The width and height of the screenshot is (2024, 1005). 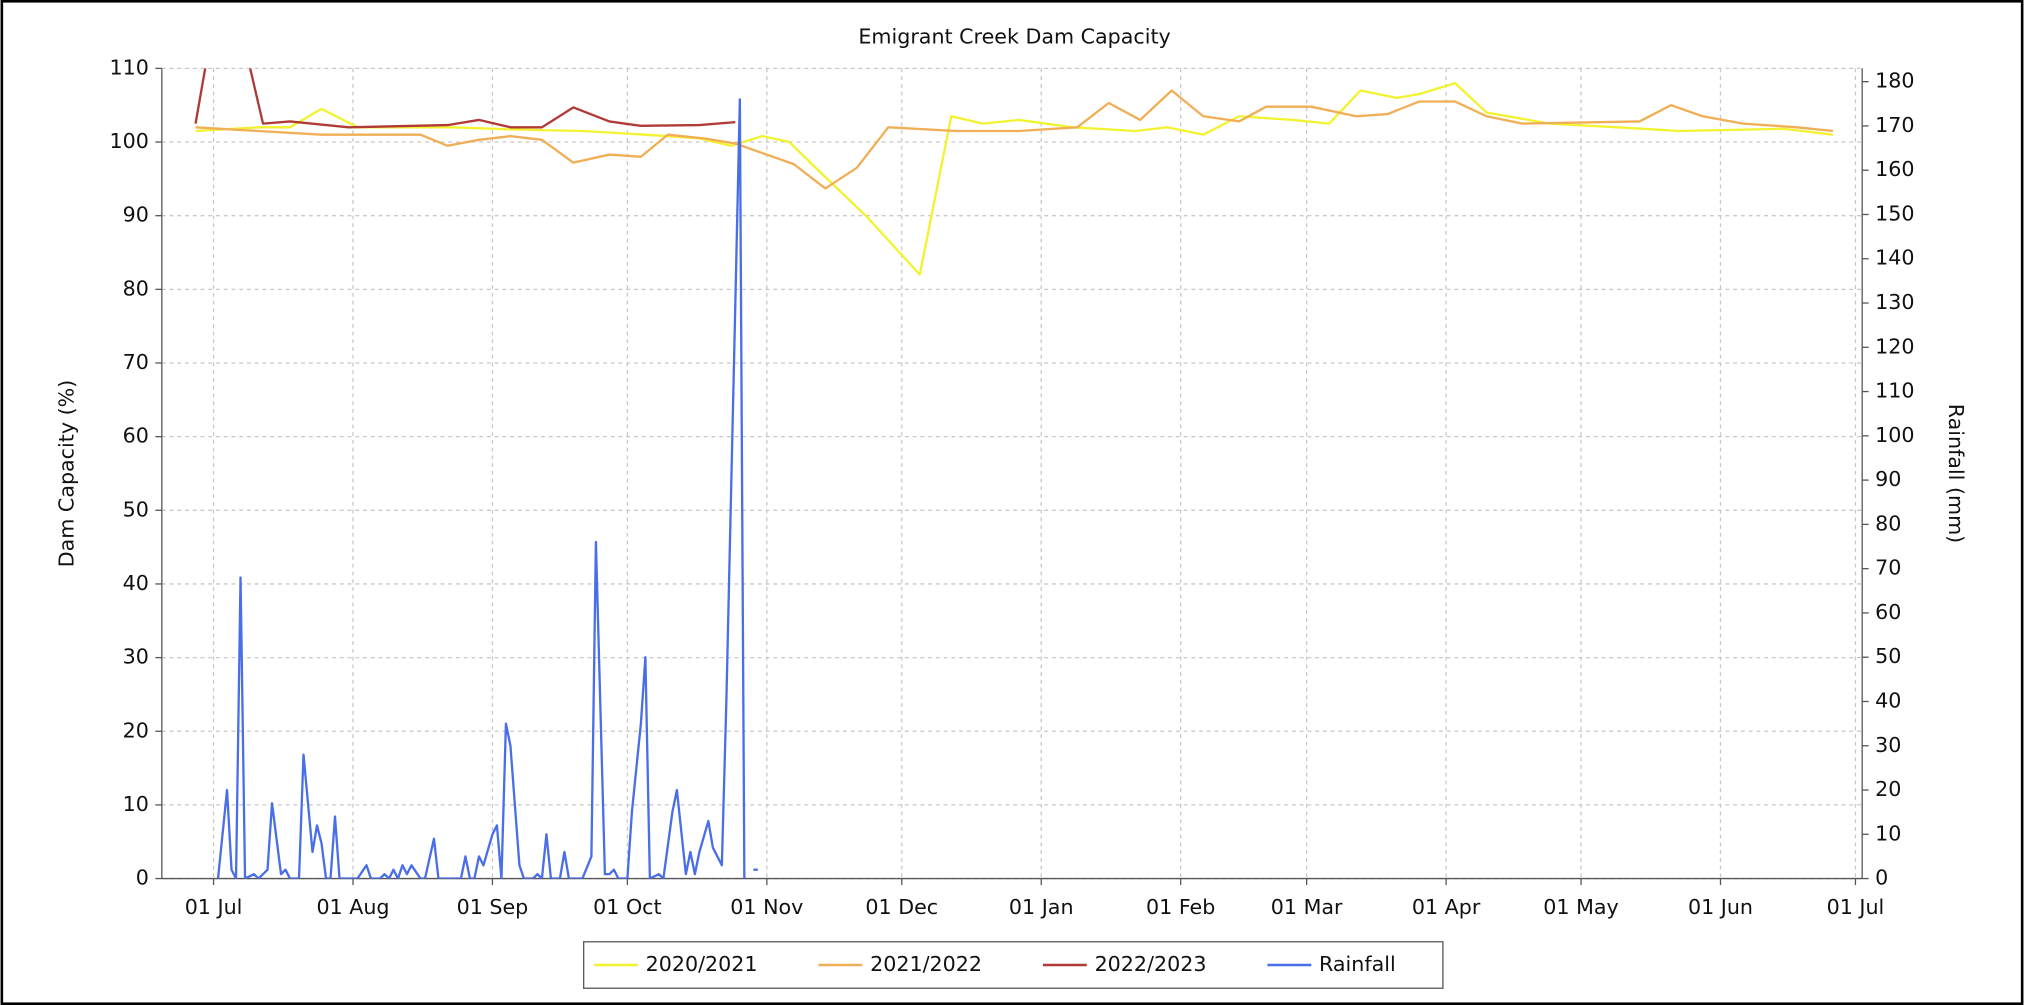 I want to click on y2-tick-label: 60, so click(x=1888, y=612).